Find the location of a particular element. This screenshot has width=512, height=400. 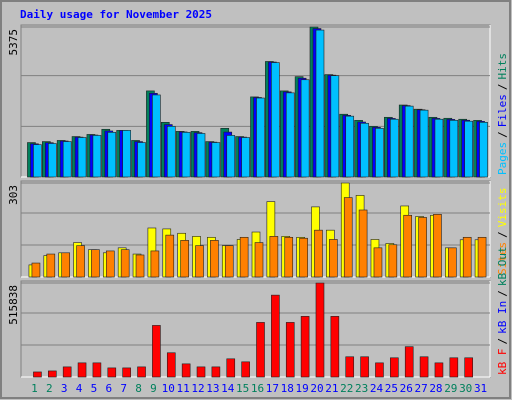

x-tick-label: 13 is located at coordinates (212, 388).